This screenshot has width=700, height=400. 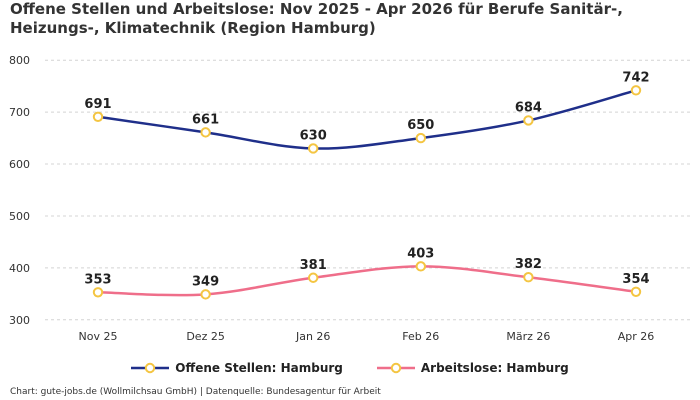 I want to click on y-tick-label: 600, so click(x=19, y=164).